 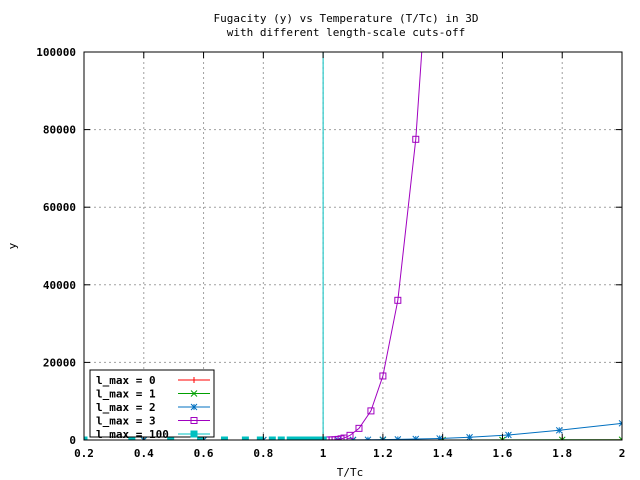 I want to click on x-tick-label: 1, so click(x=323, y=453).